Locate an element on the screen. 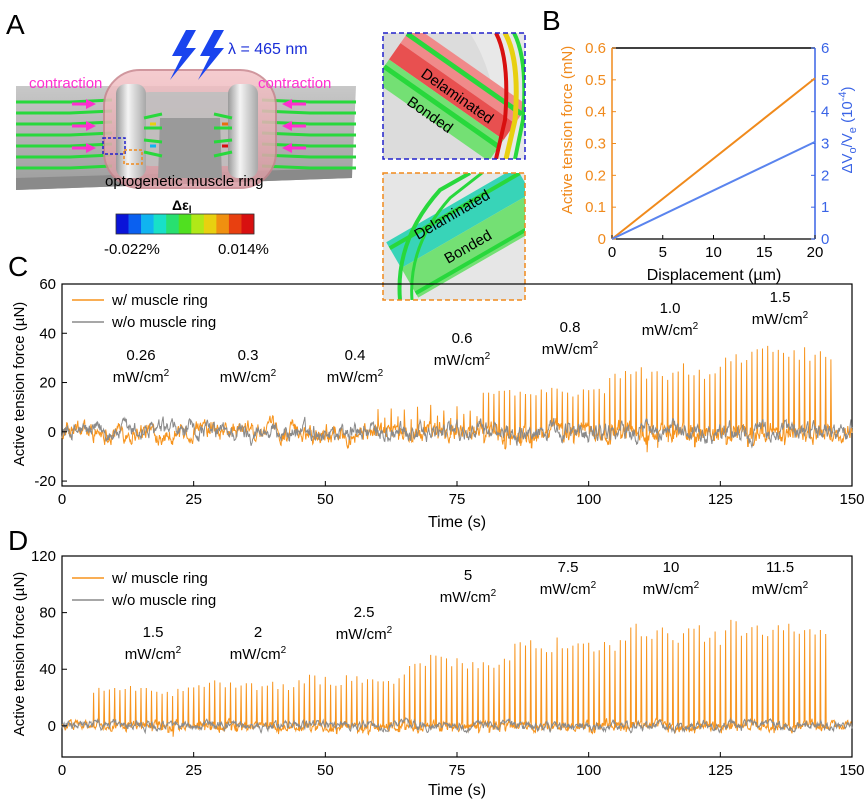 The height and width of the screenshot is (802, 865). ylabel-right-part: e is located at coordinates (853, 130).